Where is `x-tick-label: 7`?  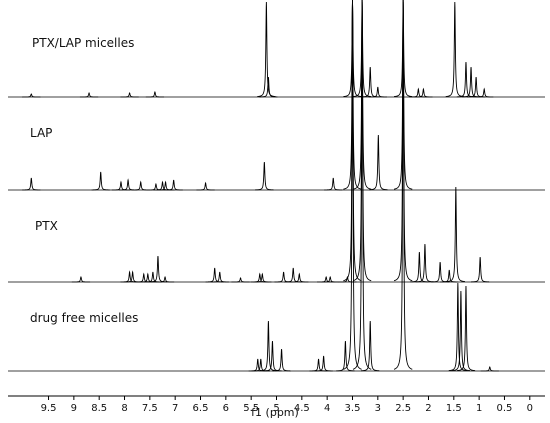 x-tick-label: 7 is located at coordinates (175, 408).